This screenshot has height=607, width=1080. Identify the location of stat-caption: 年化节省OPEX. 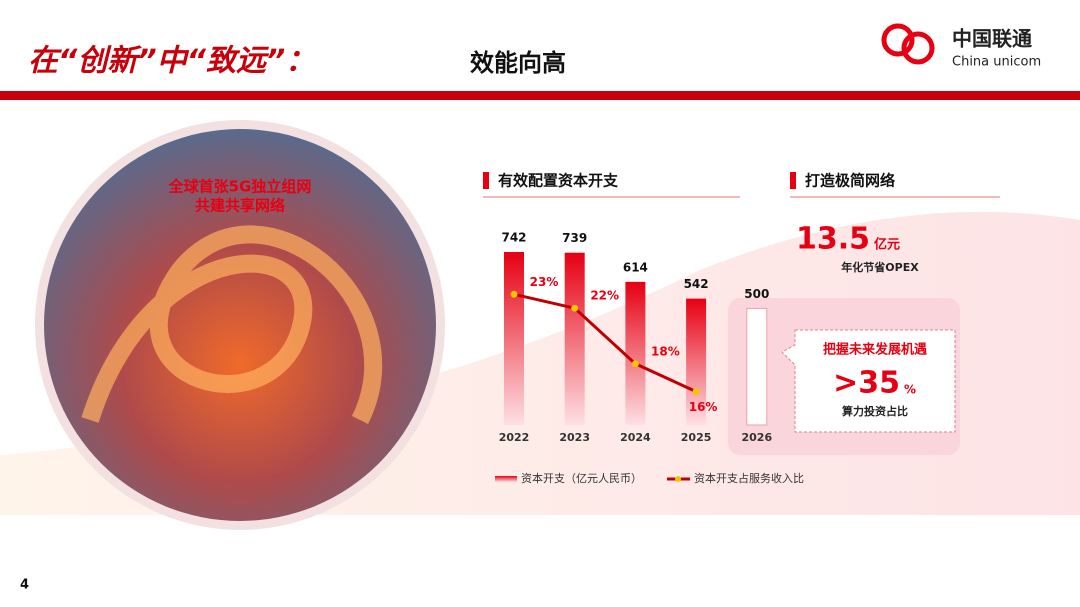
(880, 267).